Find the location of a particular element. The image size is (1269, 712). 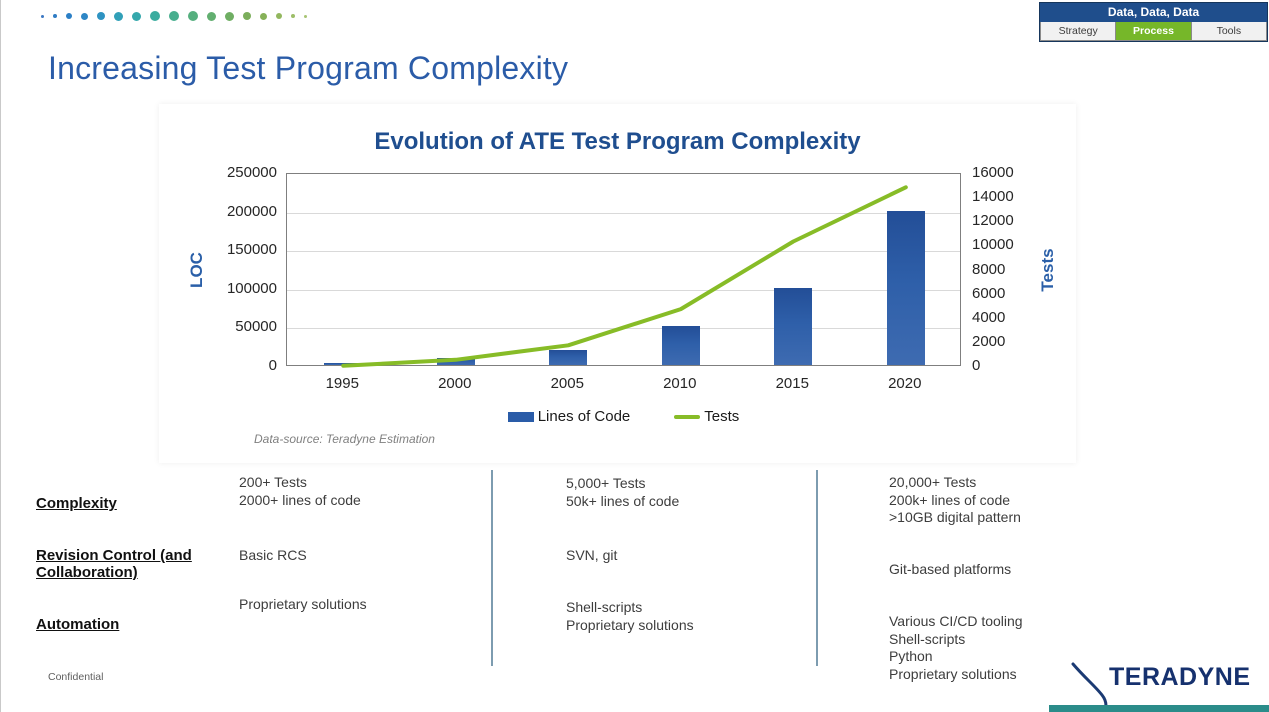

topic-nav-box: Data, Data, Data Strategy Process Tools is located at coordinates (1153, 22).